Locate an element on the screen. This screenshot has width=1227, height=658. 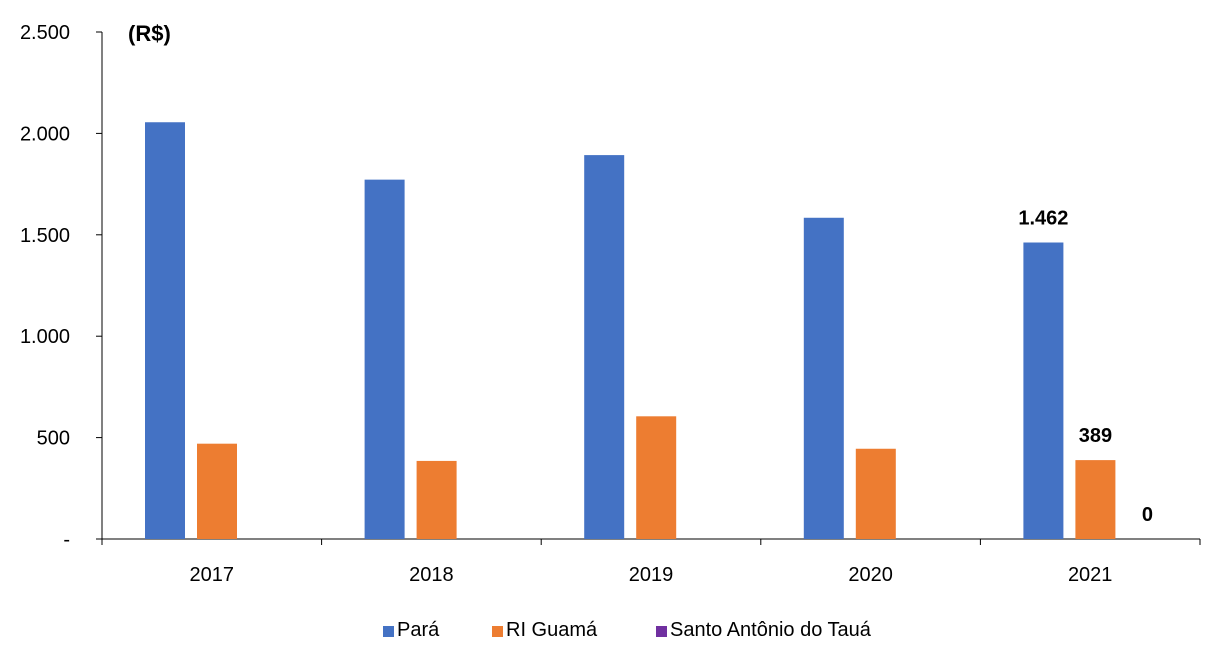
data-label: 389 is located at coordinates (1095, 436).